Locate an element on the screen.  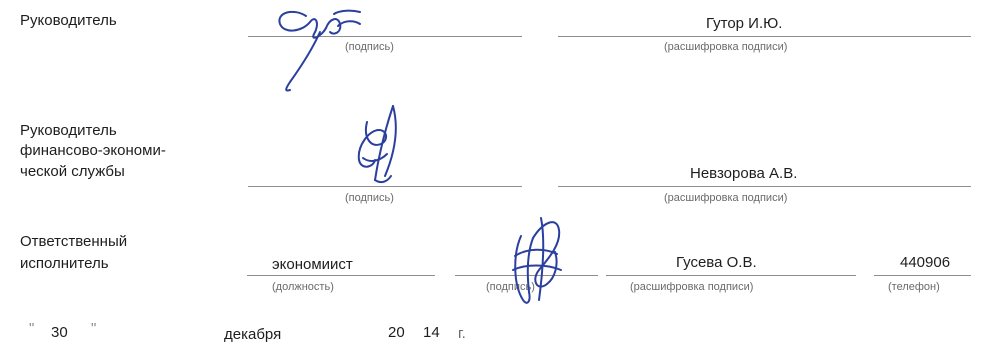
executor-signature-caption: (подпись) is located at coordinates (510, 287).